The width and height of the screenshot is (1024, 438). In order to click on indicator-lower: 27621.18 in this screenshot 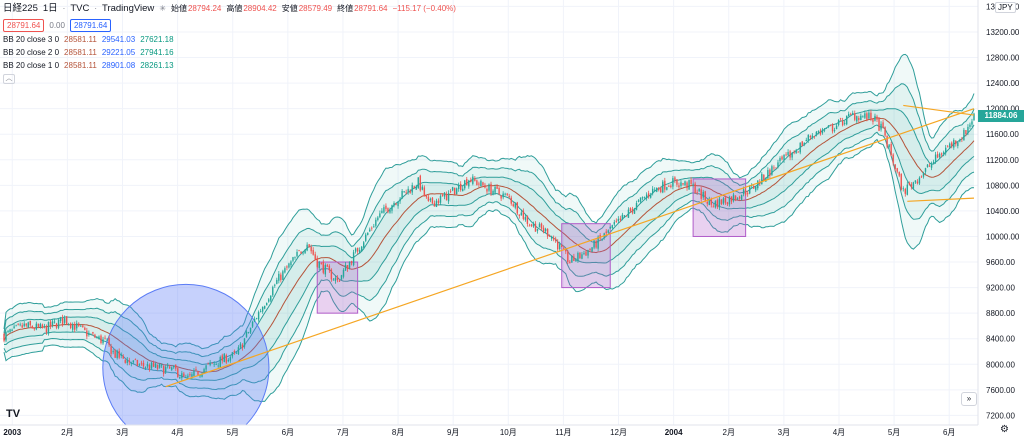, I will do `click(157, 39)`.